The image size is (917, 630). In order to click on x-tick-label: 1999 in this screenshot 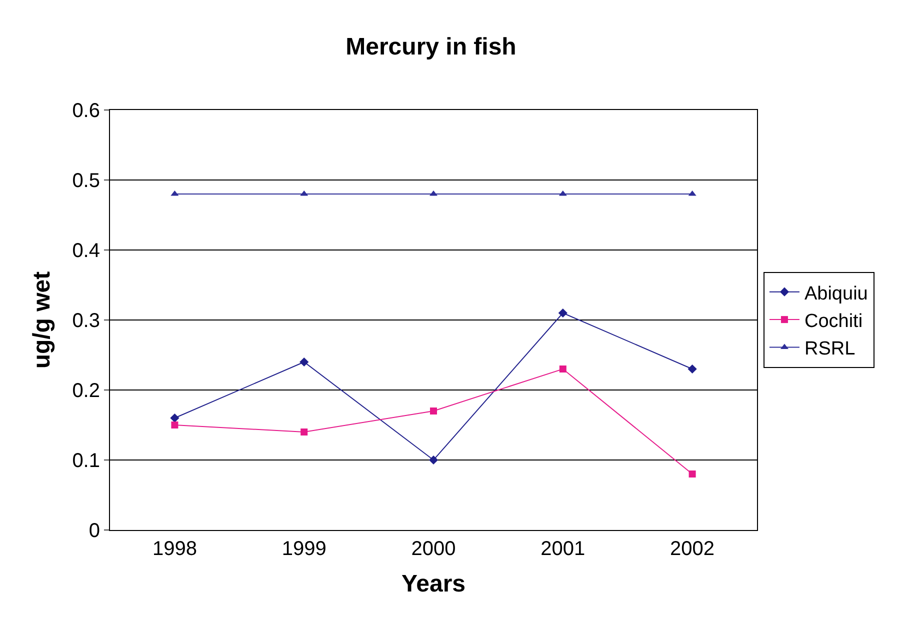, I will do `click(304, 549)`.